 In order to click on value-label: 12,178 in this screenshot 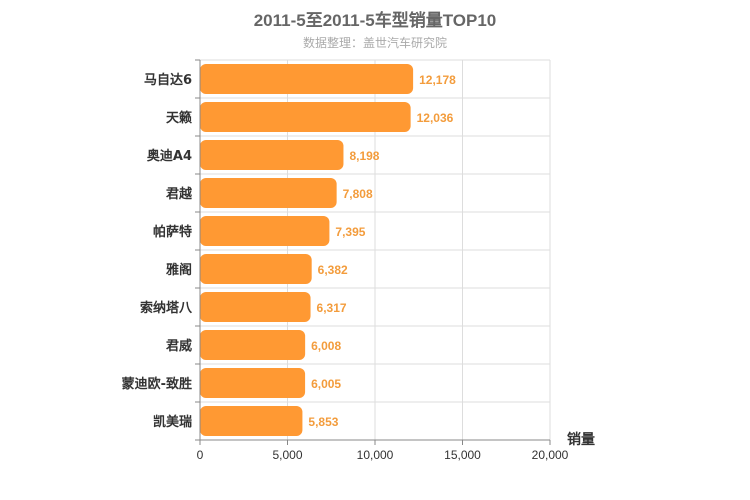, I will do `click(437, 80)`.